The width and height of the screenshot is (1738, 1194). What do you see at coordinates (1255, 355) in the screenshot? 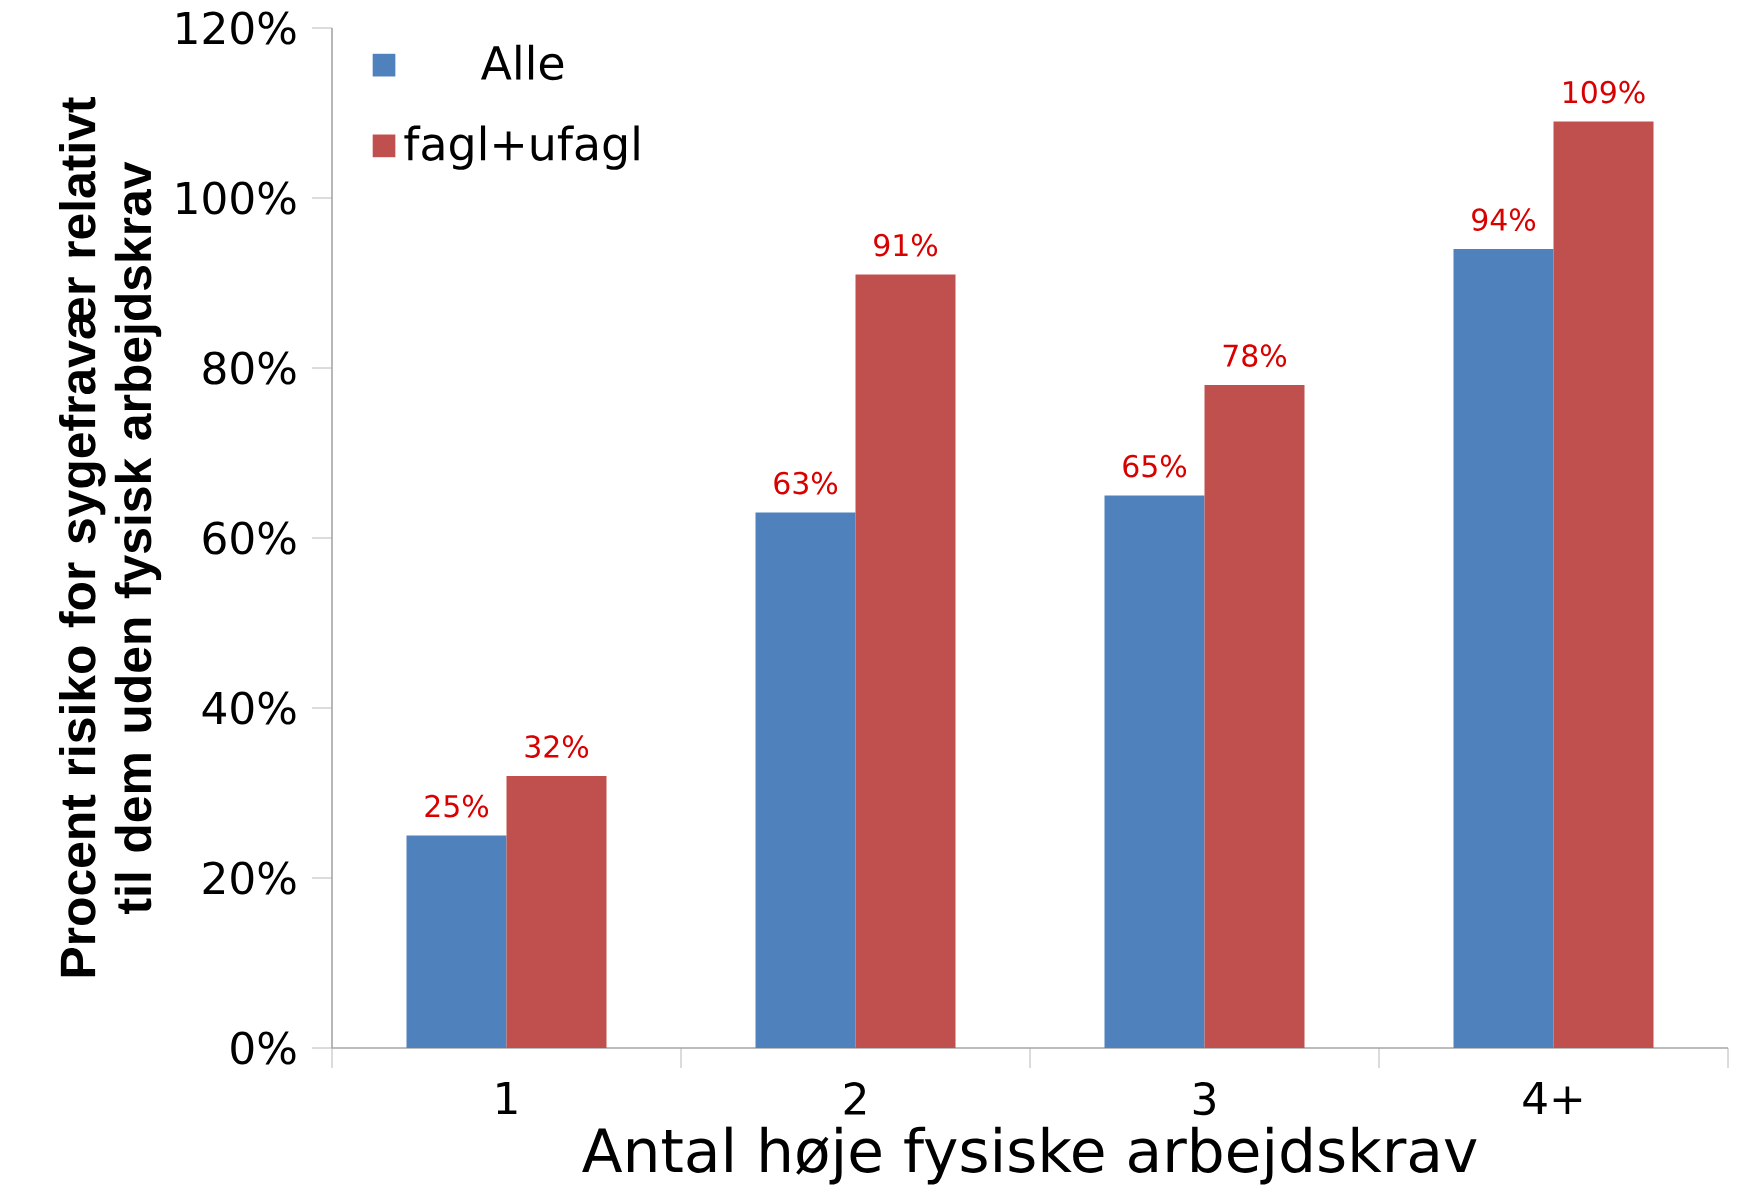
I see `data-label: 78%` at bounding box center [1255, 355].